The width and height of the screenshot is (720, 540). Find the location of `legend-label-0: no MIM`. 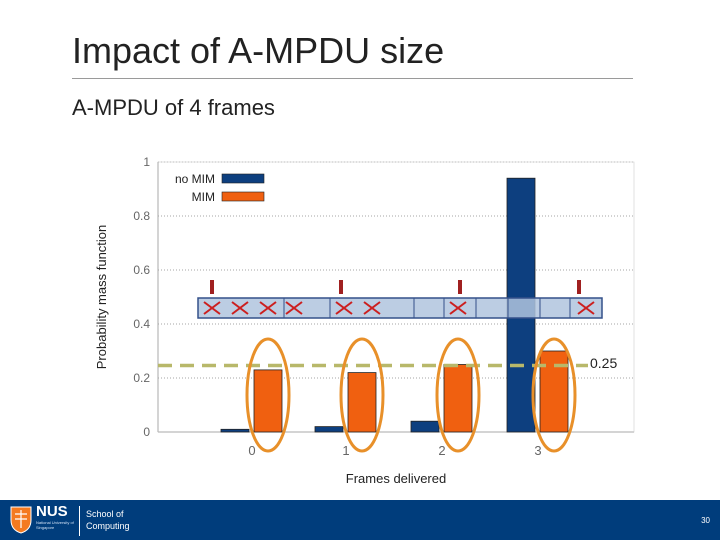

legend-label-0: no MIM is located at coordinates (195, 179).